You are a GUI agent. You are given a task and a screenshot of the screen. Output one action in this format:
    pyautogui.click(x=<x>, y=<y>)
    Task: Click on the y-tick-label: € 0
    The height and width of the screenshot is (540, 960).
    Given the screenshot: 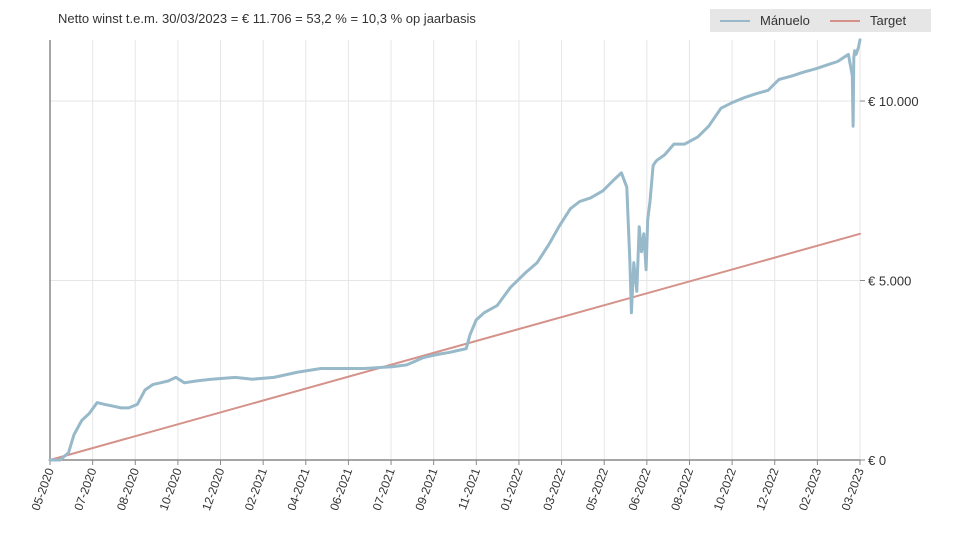 What is the action you would take?
    pyautogui.click(x=877, y=460)
    